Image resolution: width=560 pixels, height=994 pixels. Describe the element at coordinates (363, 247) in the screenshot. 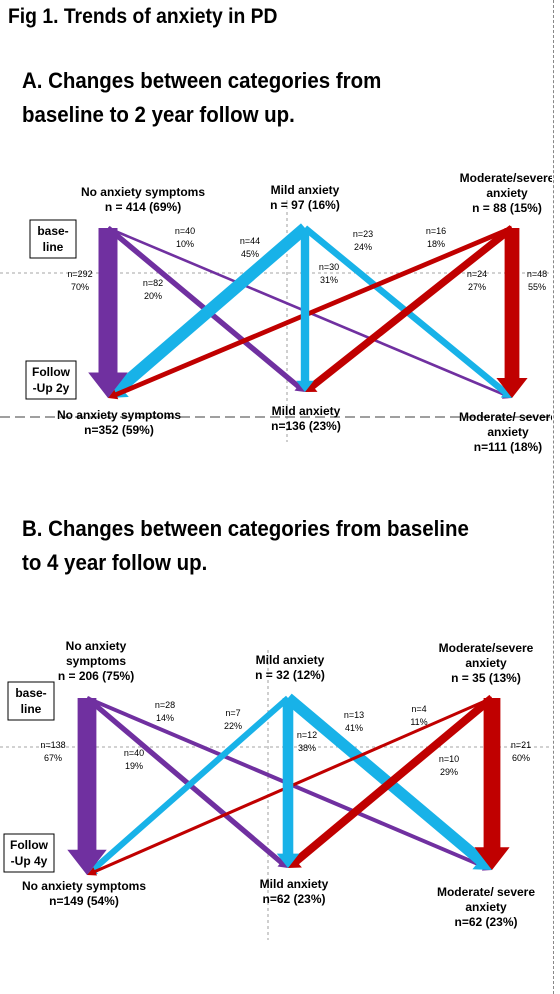

I see `flow-label-mild-to-severe-percent: 24%` at that location.